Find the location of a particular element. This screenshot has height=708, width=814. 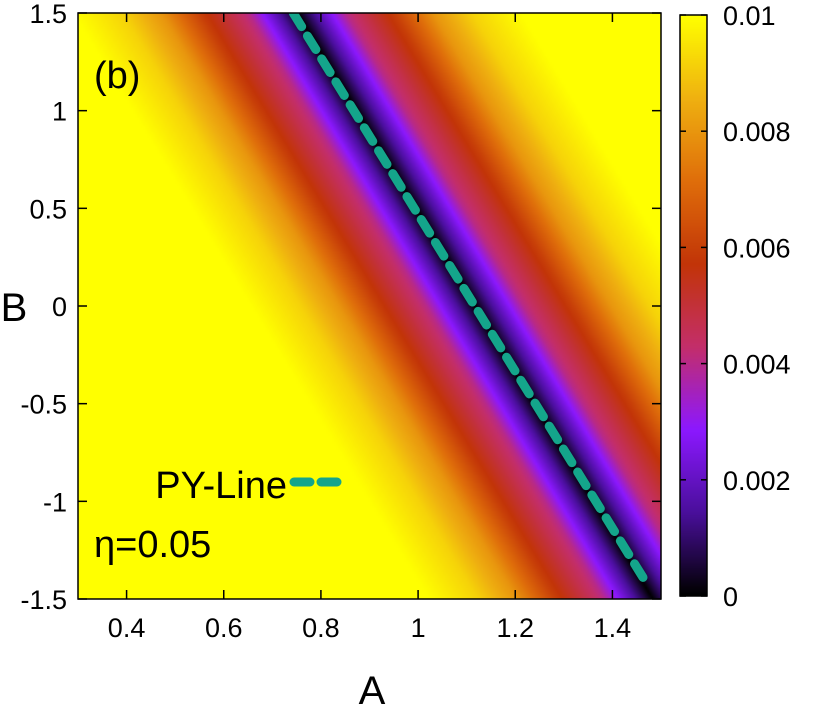

x-tick-label: 1 is located at coordinates (418, 628).